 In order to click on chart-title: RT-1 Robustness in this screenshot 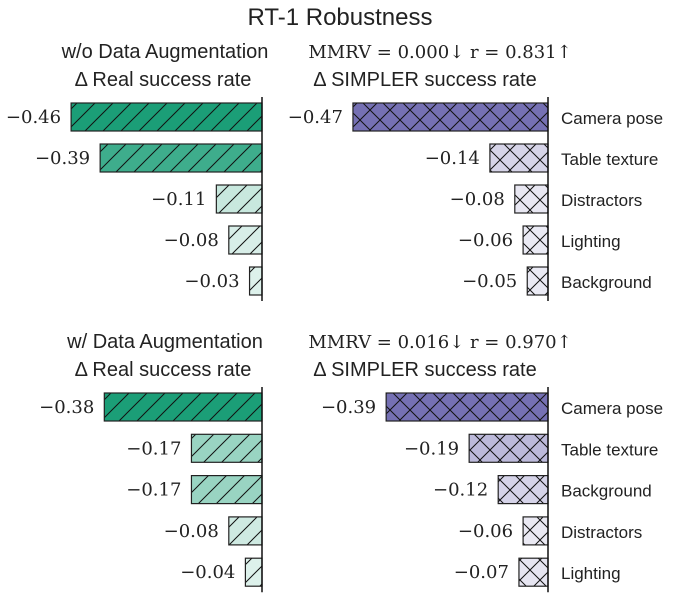, I will do `click(340, 17)`.